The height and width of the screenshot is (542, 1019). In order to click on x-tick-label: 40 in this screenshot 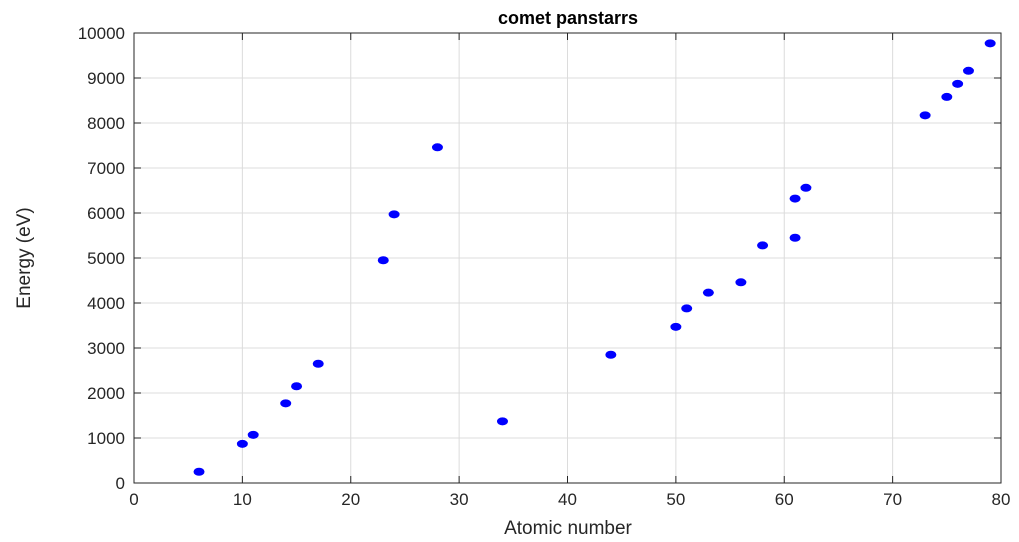, I will do `click(567, 499)`.